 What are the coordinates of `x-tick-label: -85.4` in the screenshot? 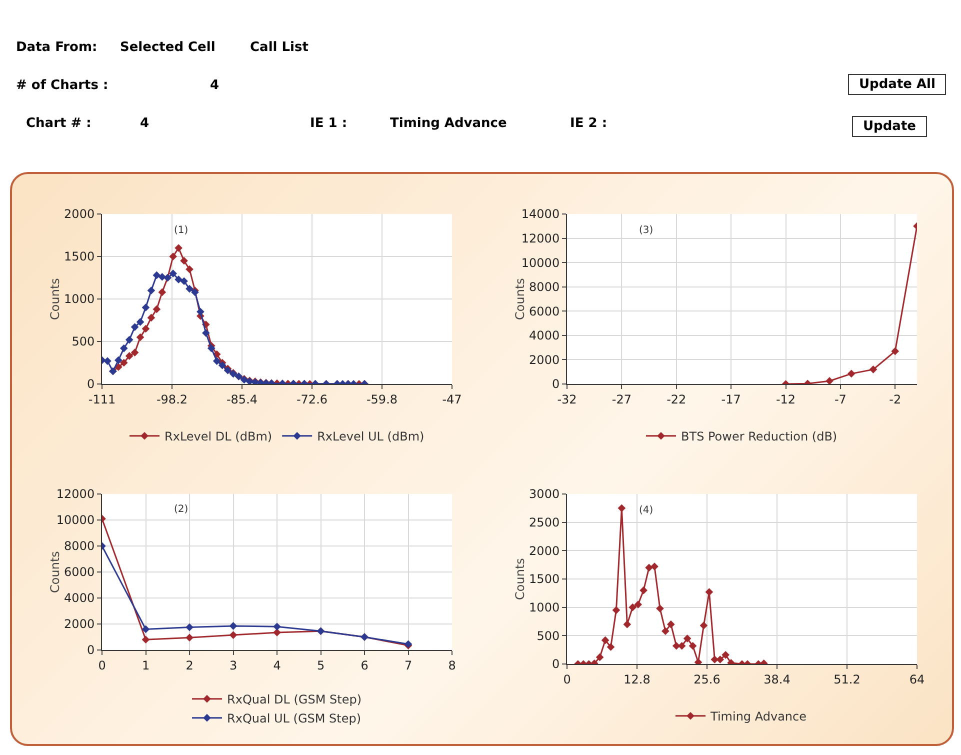 It's located at (242, 399).